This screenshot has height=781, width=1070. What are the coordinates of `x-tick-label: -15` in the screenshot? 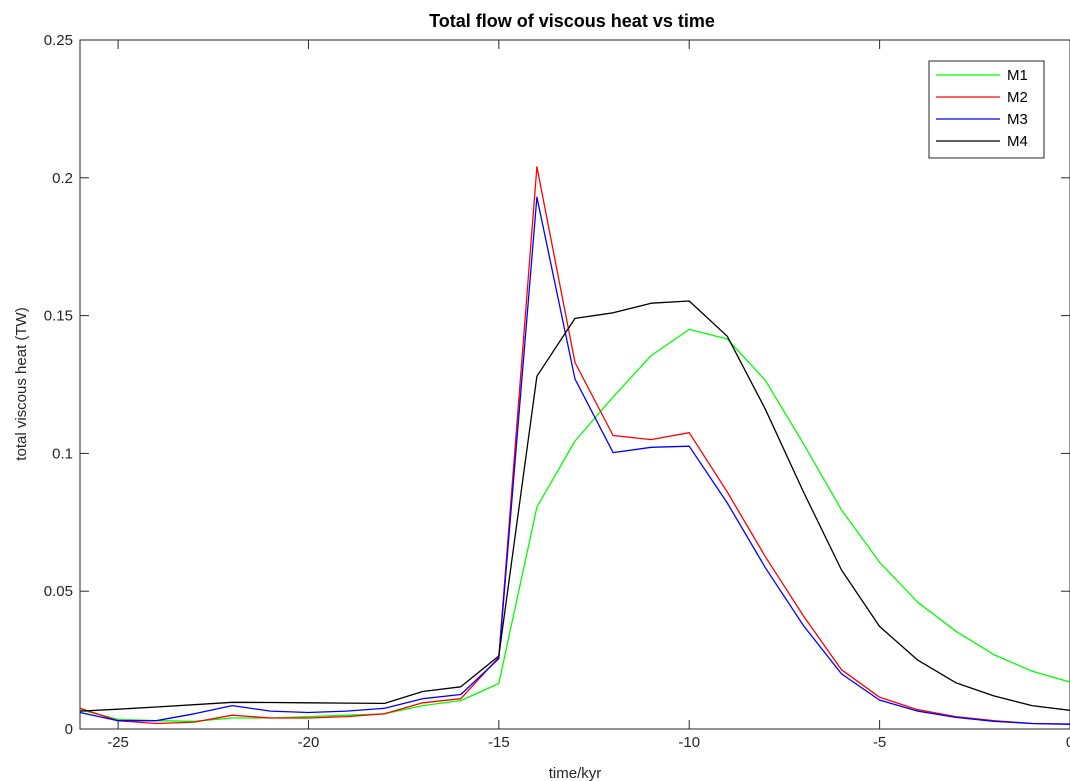 It's located at (499, 742).